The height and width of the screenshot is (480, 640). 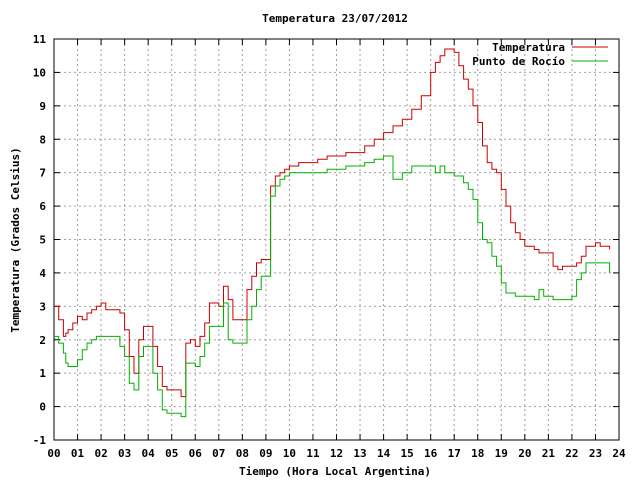 I want to click on x-axis-label: Tiempo (Hora Local Argentina), so click(x=335, y=471).